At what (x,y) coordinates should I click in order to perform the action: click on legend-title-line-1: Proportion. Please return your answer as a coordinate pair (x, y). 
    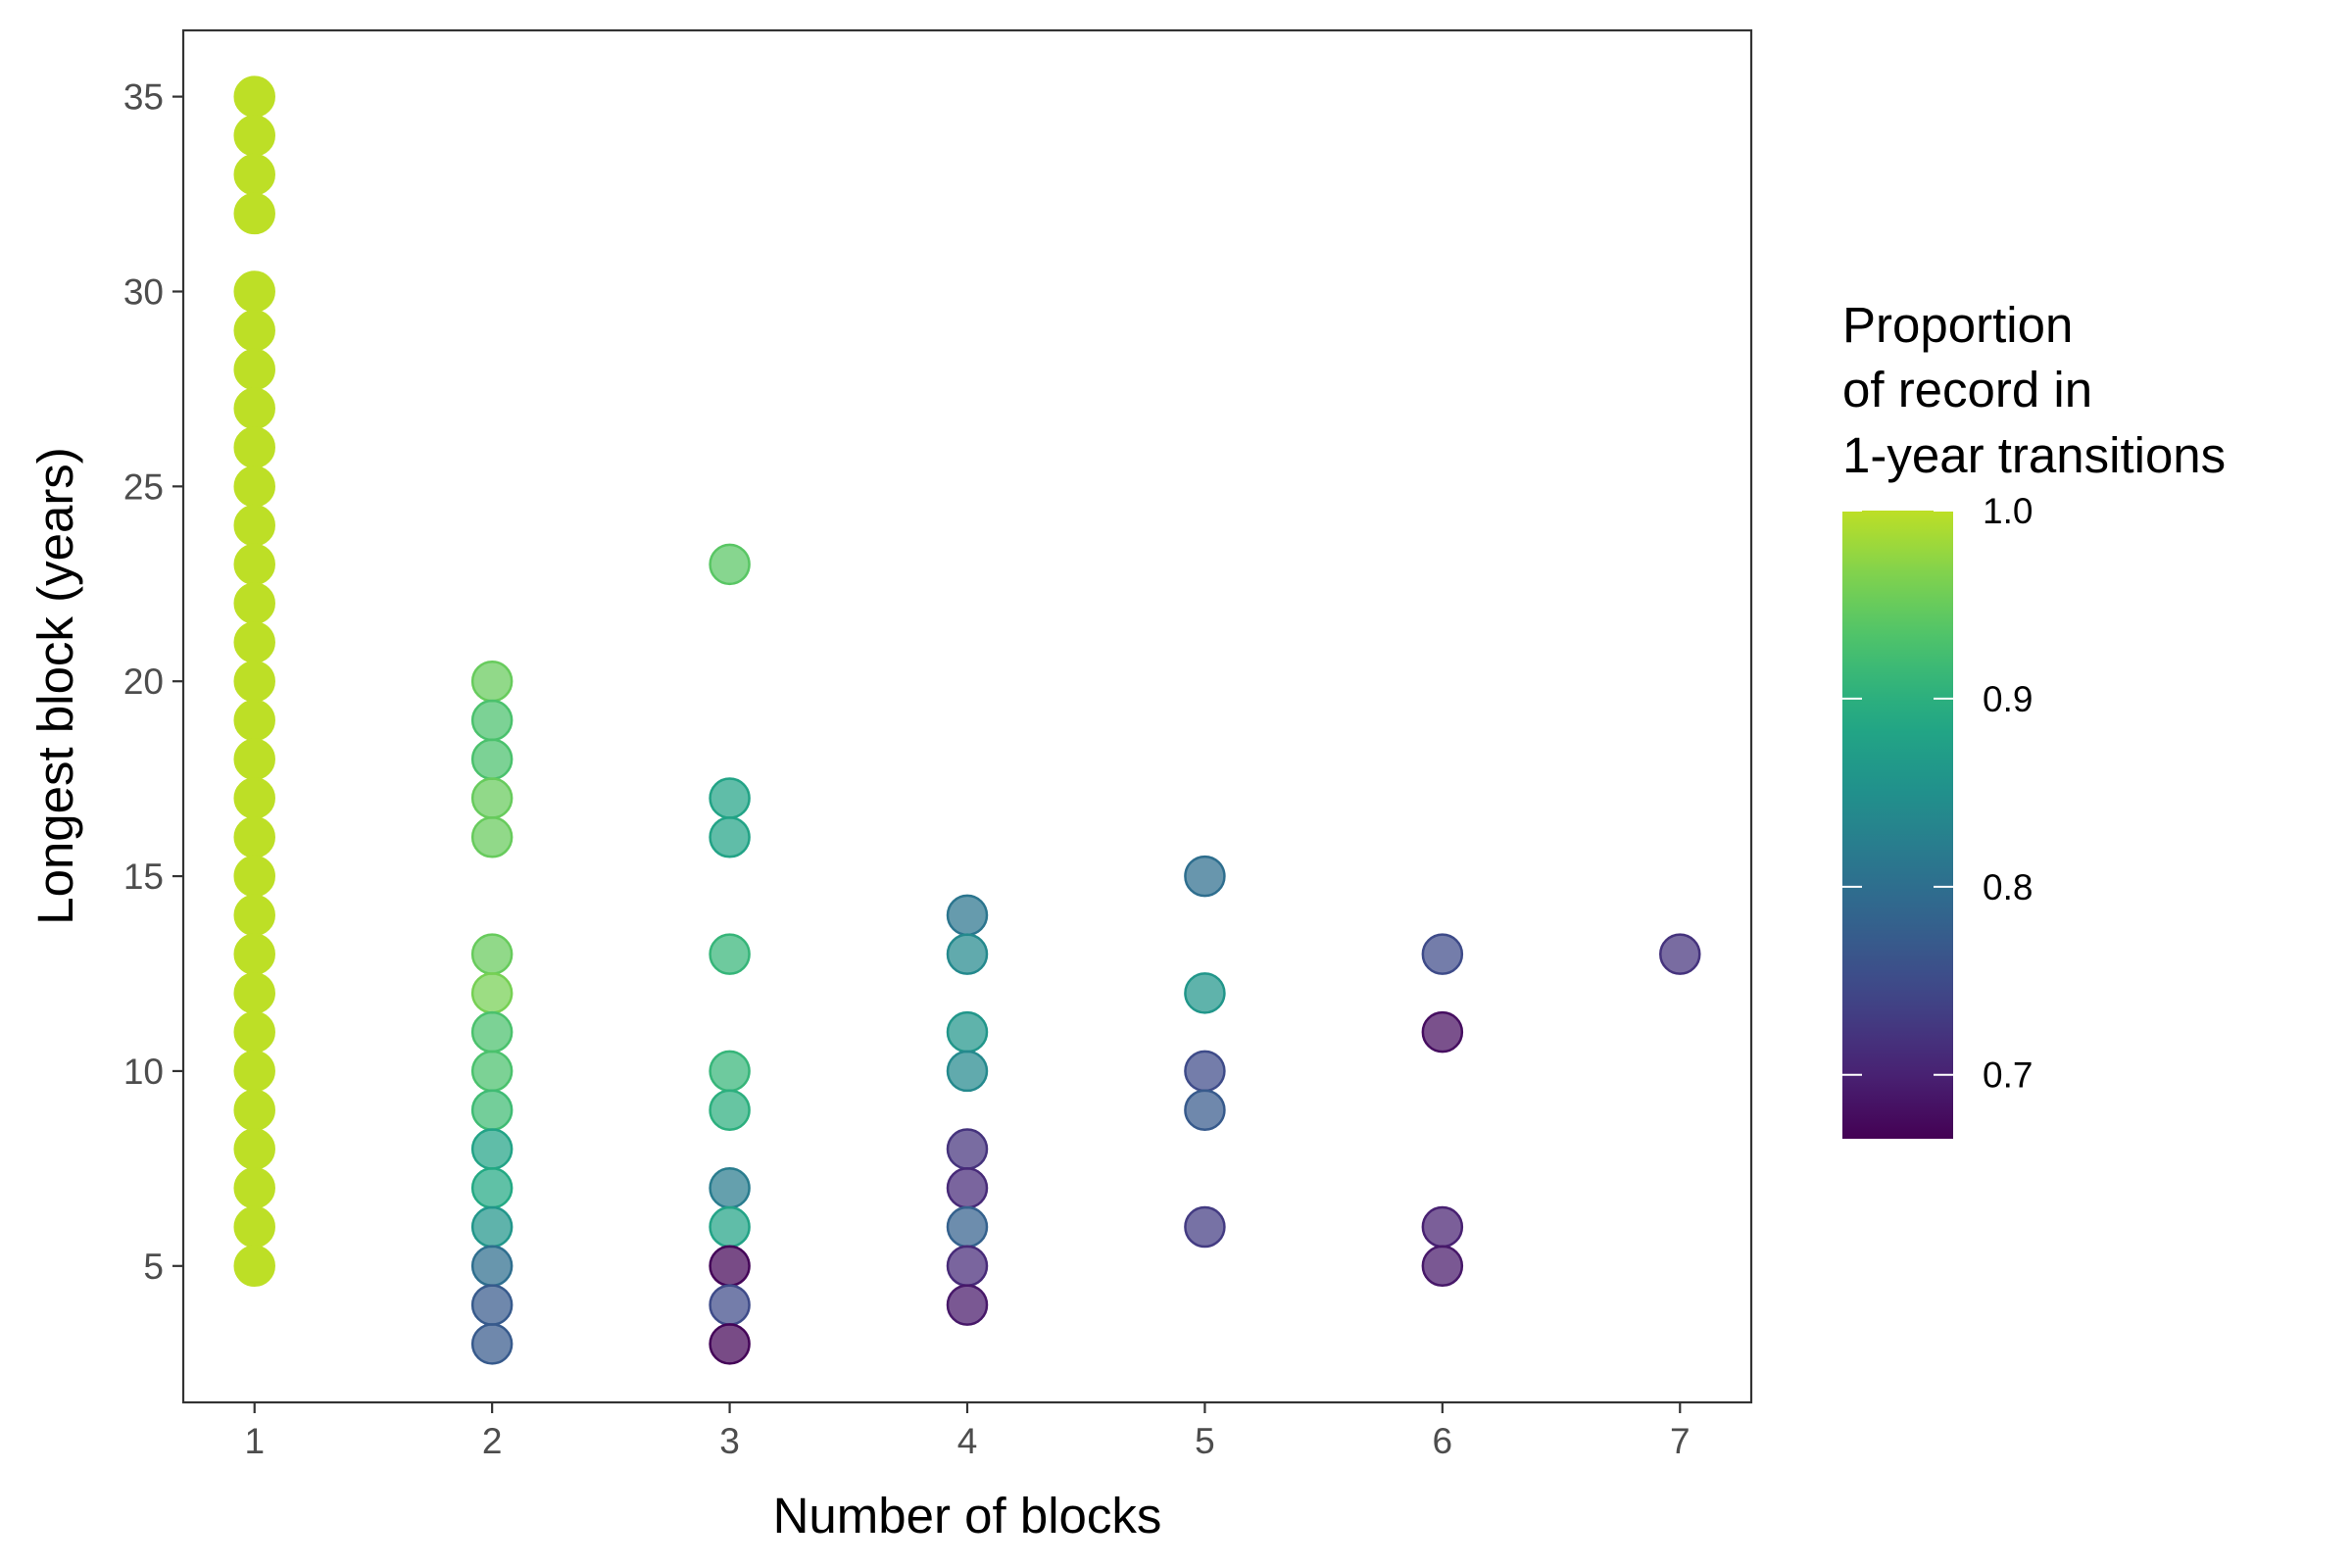
    Looking at the image, I should click on (1957, 325).